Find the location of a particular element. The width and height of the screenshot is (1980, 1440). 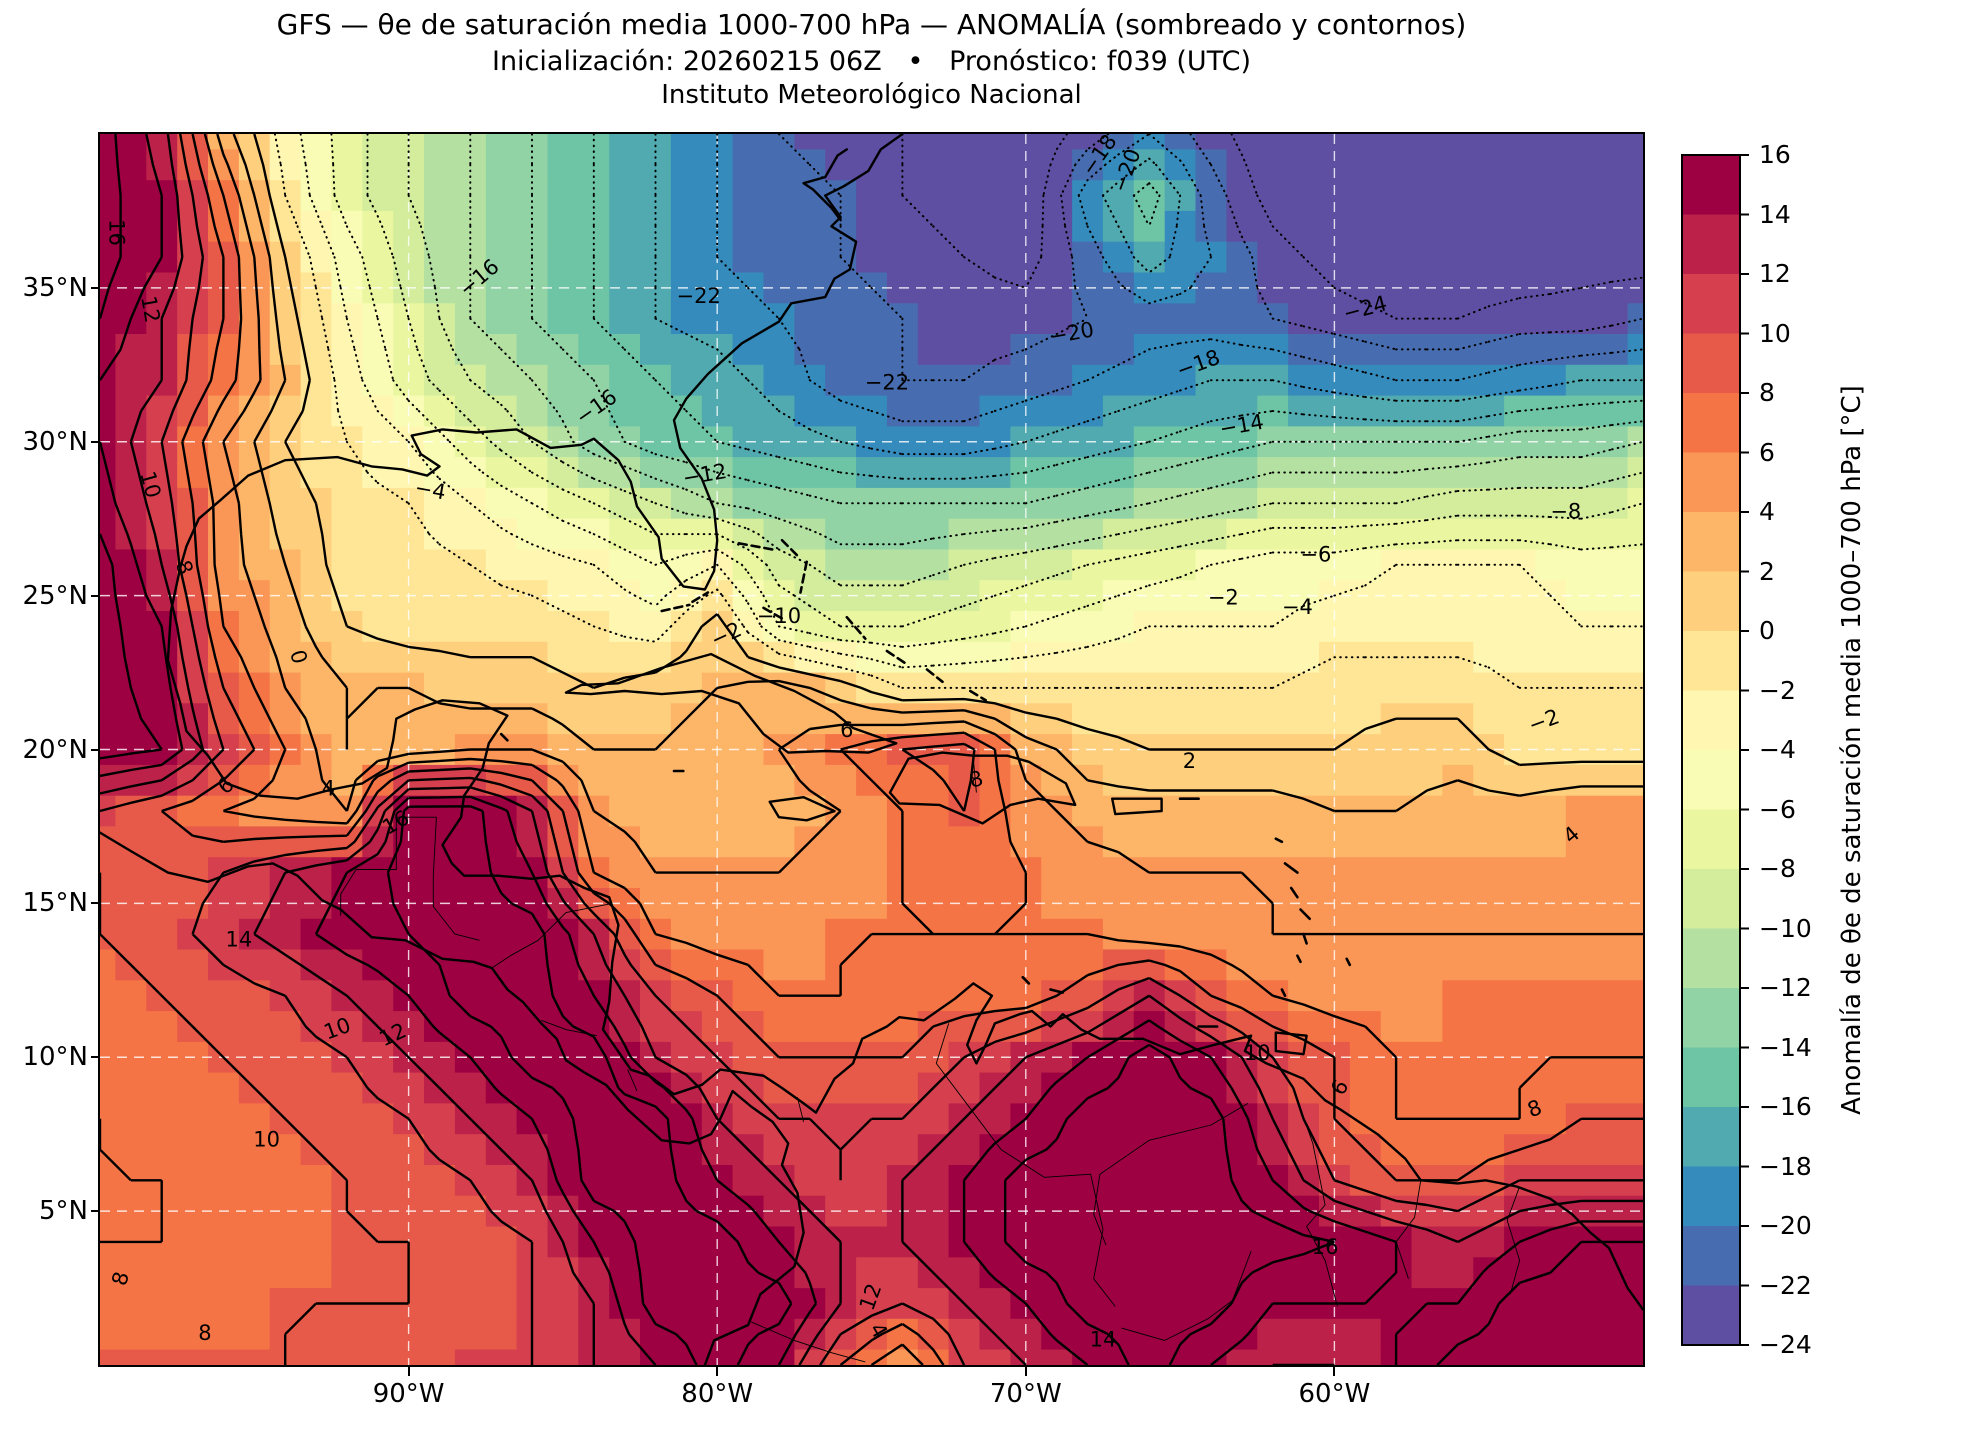

contour-label: −2 is located at coordinates (1223, 598).